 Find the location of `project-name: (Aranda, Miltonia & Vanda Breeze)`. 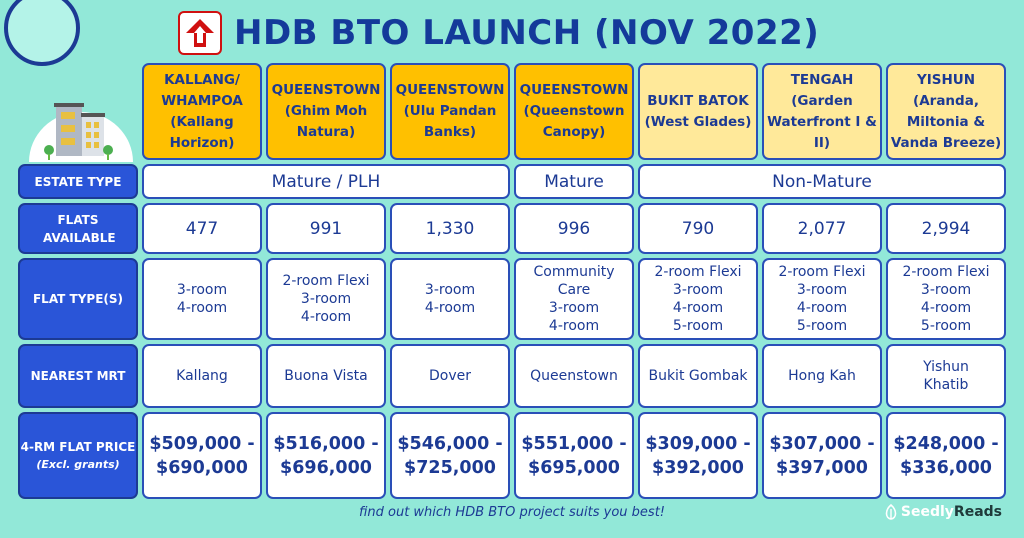

project-name: (Aranda, Miltonia & Vanda Breeze) is located at coordinates (946, 121).